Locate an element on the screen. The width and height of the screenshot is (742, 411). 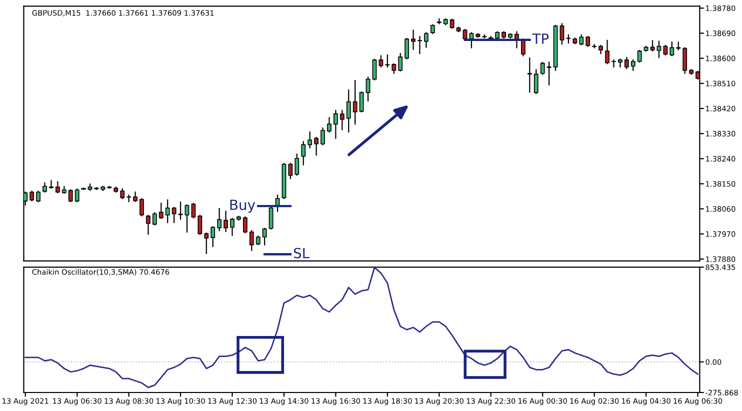
series-label: SL is located at coordinates (302, 253).